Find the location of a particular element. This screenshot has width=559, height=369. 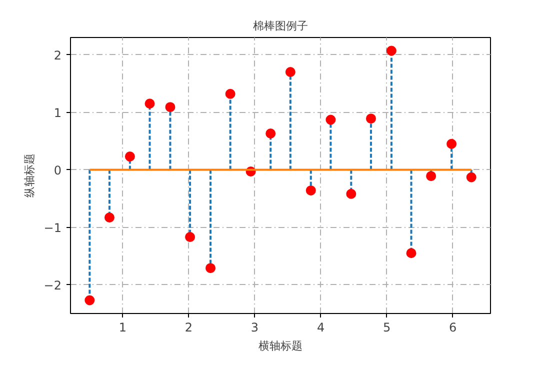

x-tick-label: 1 is located at coordinates (122, 327).